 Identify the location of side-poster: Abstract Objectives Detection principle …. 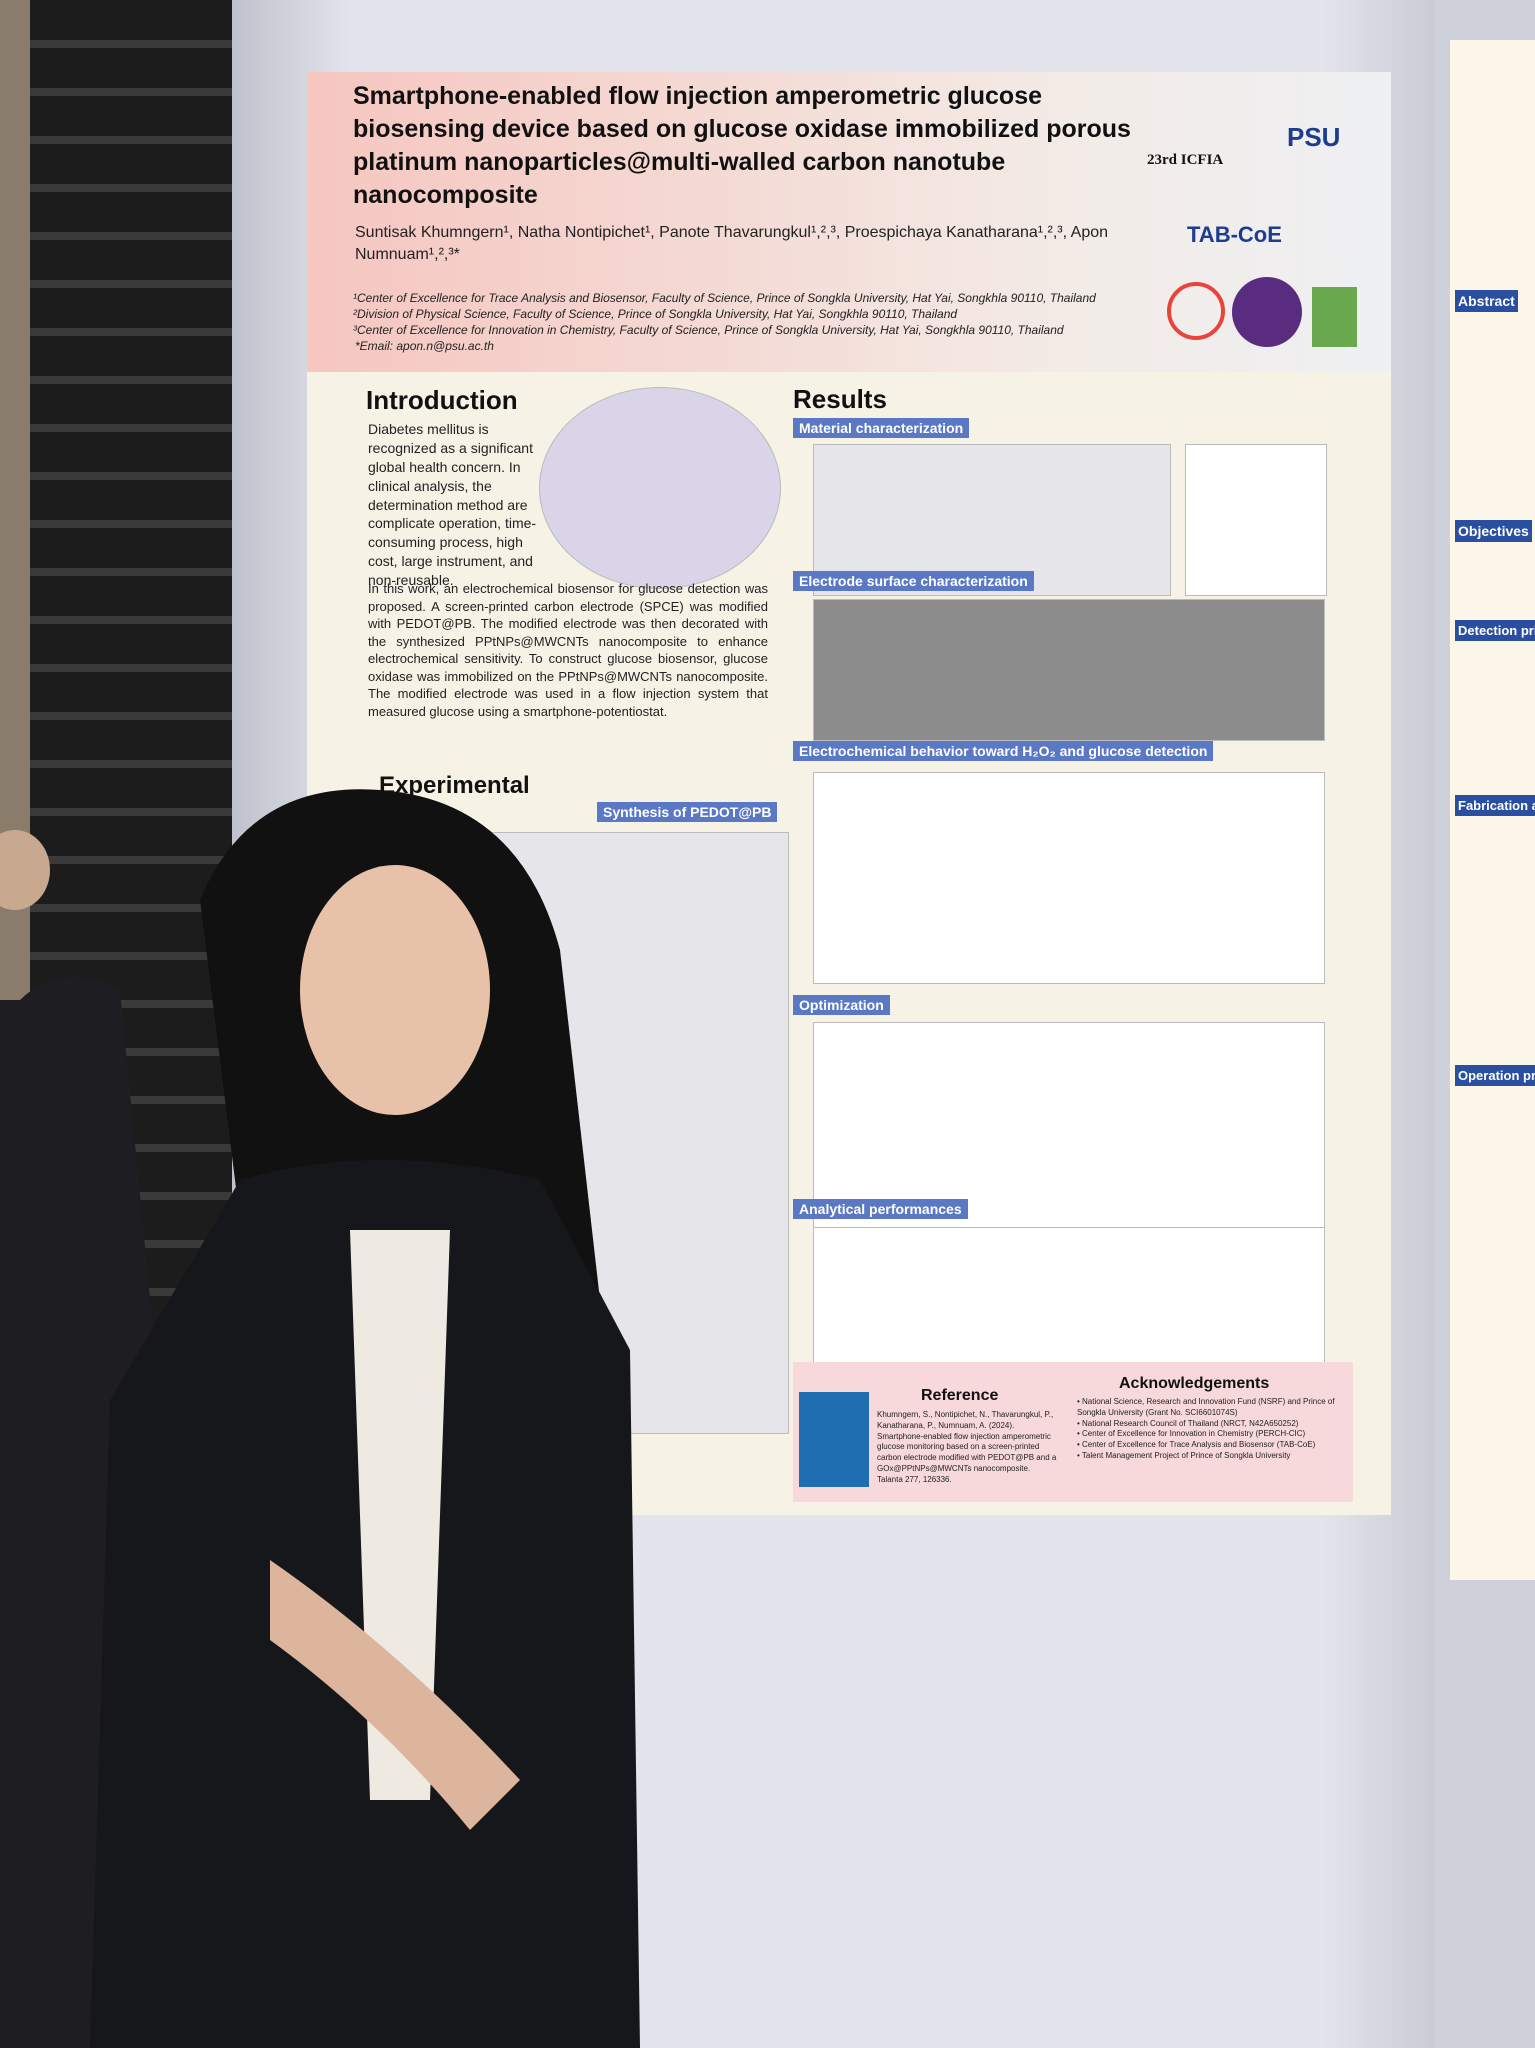
(1492, 810).